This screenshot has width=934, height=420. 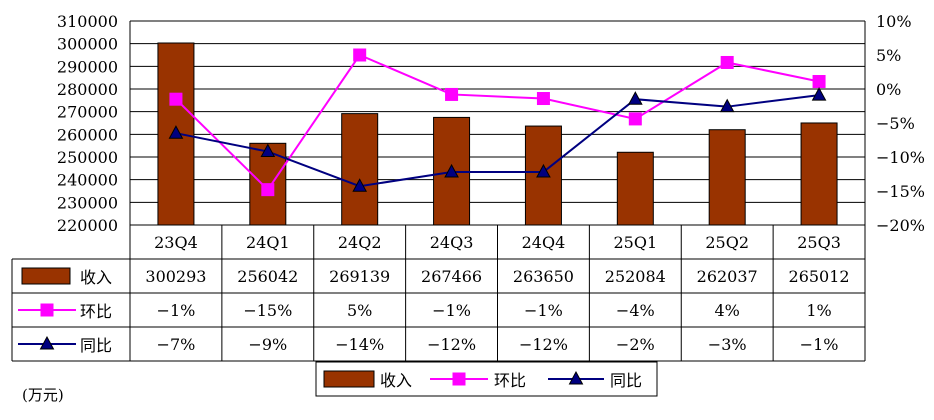 I want to click on x-tick-label: 24Q2, so click(x=360, y=242).